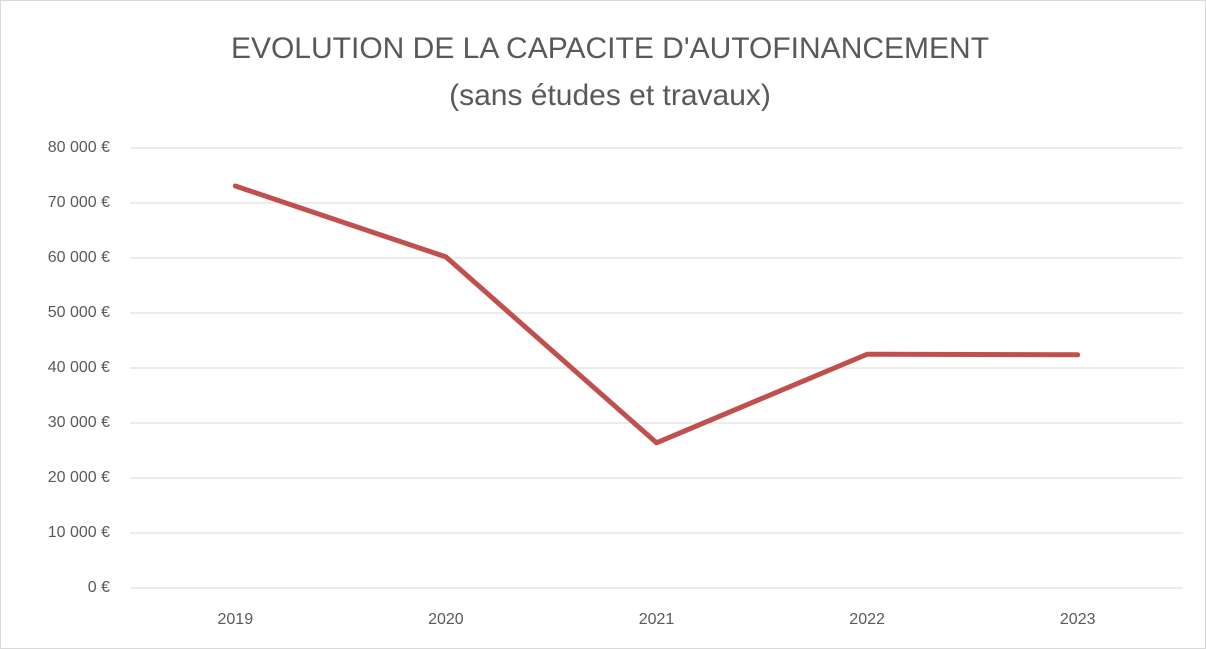 Image resolution: width=1206 pixels, height=649 pixels. I want to click on y-tick-label: 50 000 €, so click(79, 312).